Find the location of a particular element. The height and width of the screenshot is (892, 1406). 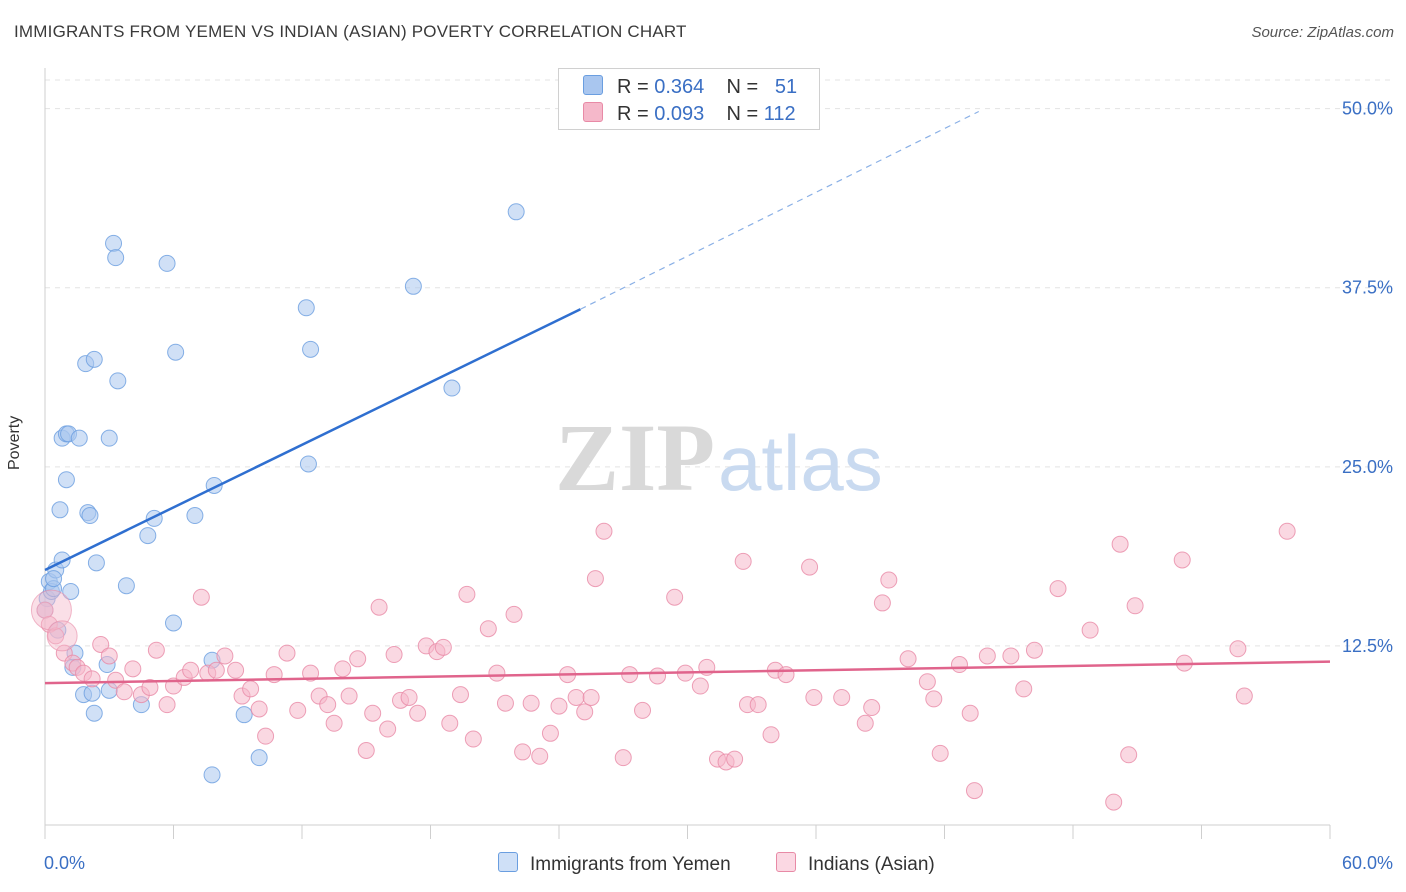

n-value: 51 is located at coordinates (786, 87).